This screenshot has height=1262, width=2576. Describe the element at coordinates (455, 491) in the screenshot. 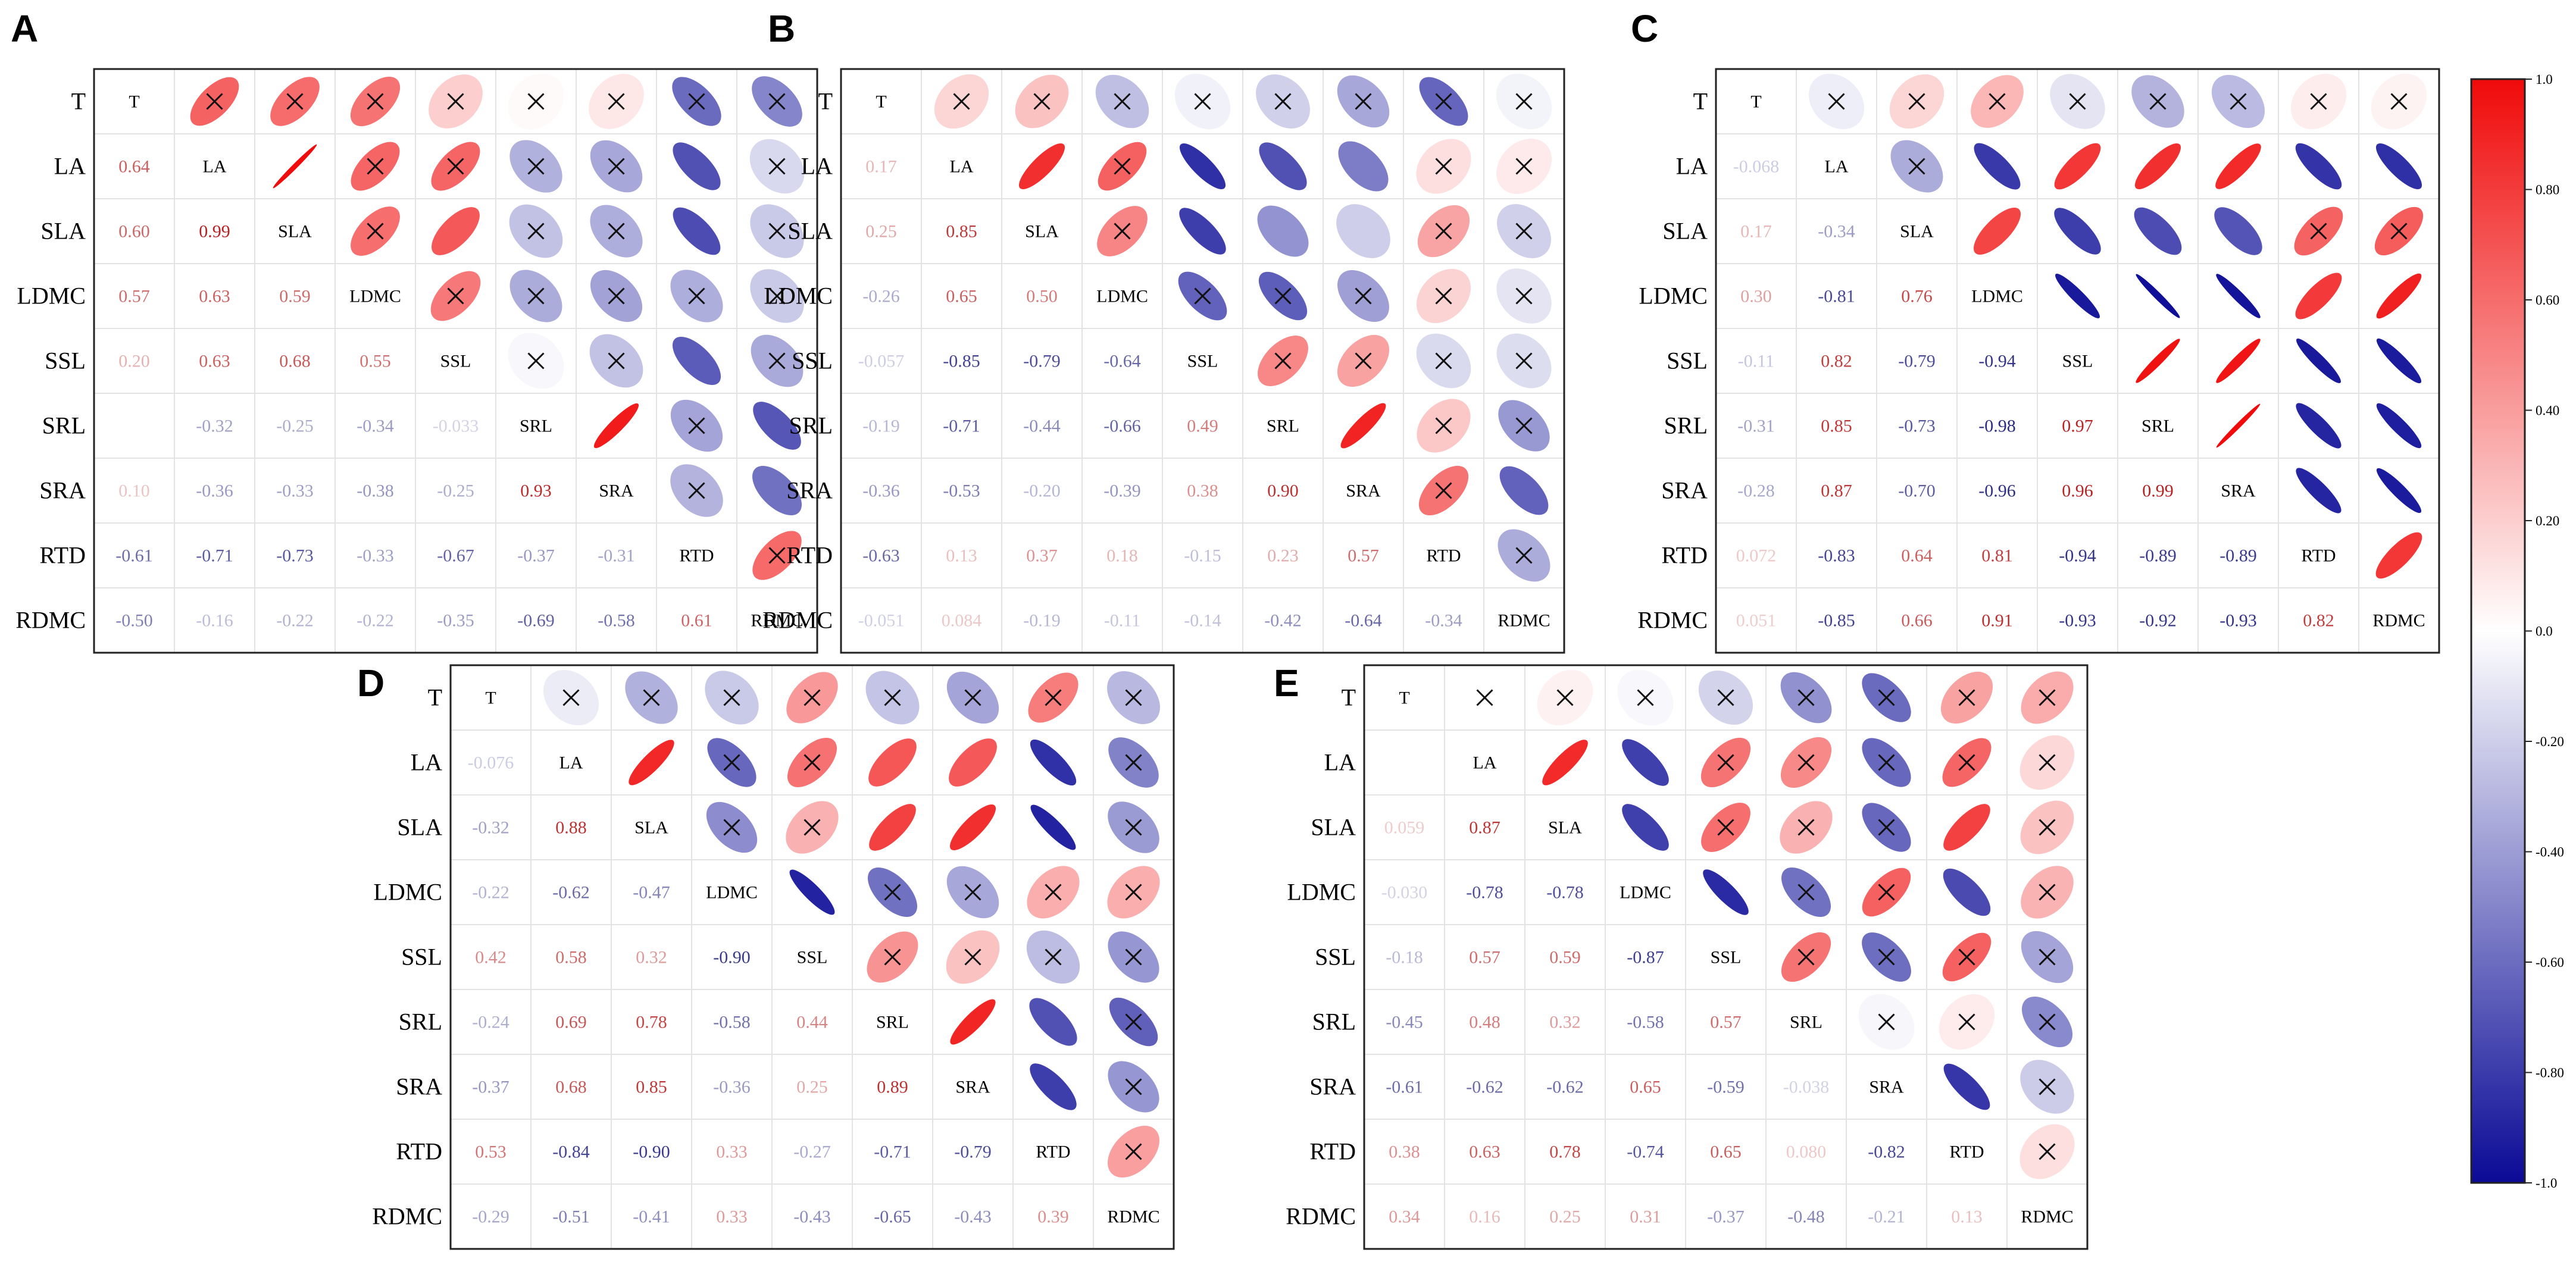

I see `coef-label: -0.25` at that location.